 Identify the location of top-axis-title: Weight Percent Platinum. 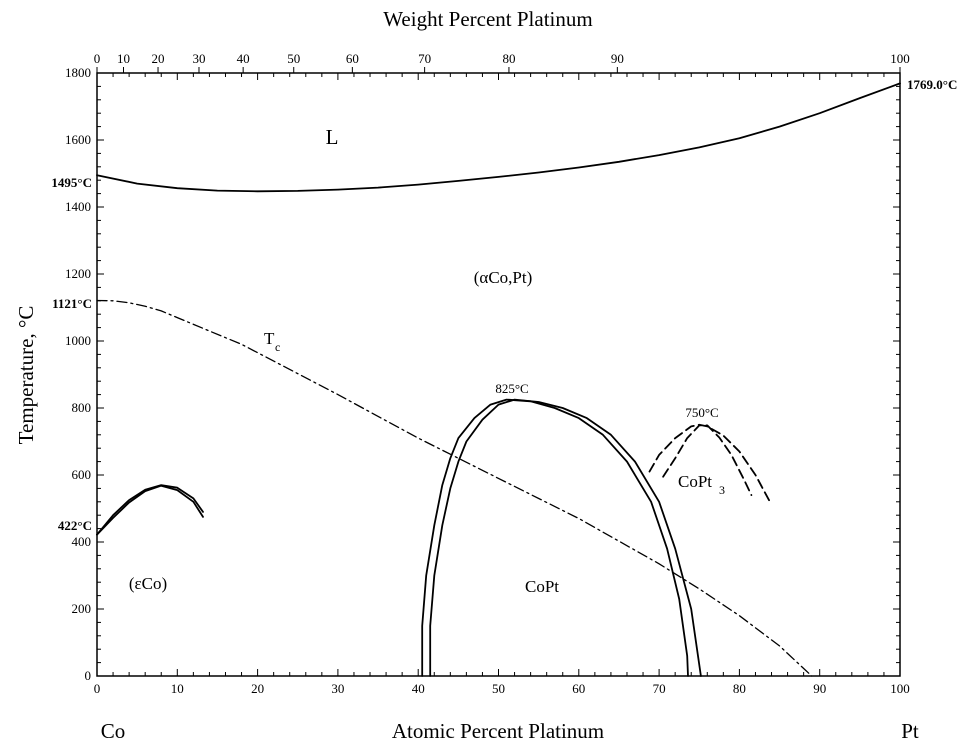
(487, 19).